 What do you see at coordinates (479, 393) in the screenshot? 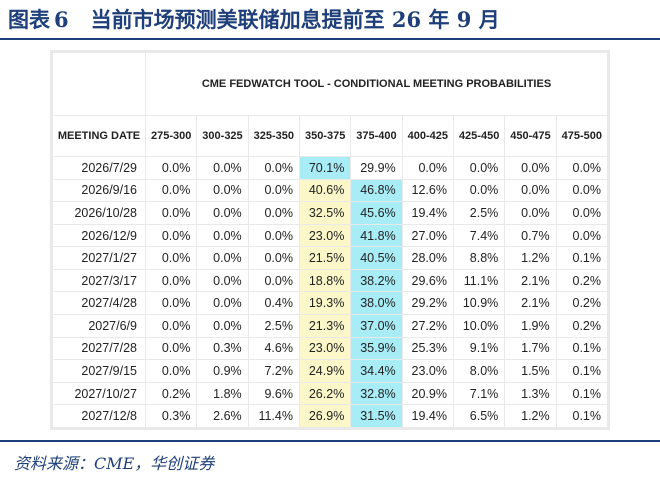
I see `probability-cell: 7.1%` at bounding box center [479, 393].